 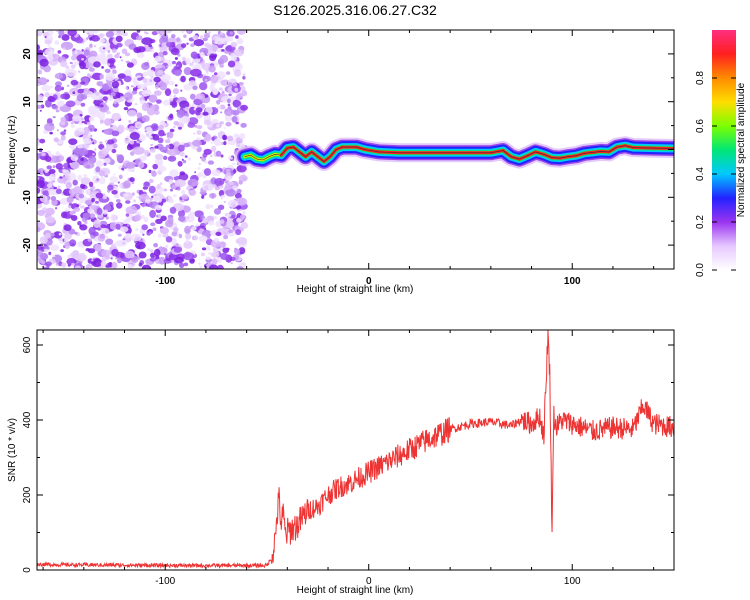 What do you see at coordinates (700, 78) in the screenshot?
I see `colorbar-tick-label: 0.8` at bounding box center [700, 78].